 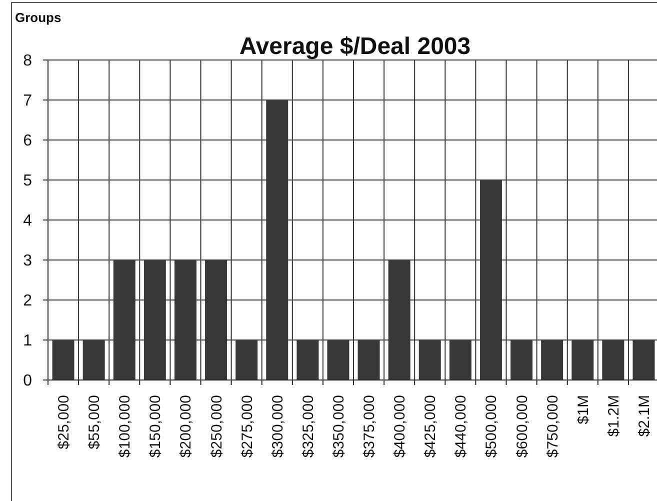 What do you see at coordinates (277, 426) in the screenshot?
I see `x-tick-label: $300,000` at bounding box center [277, 426].